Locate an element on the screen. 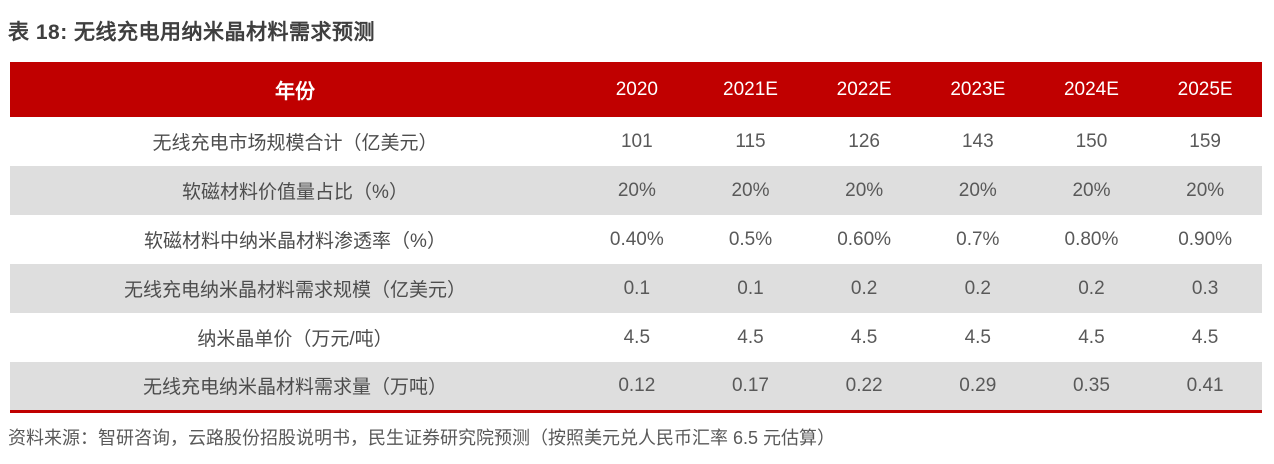  table-cell: 159 is located at coordinates (1205, 141).